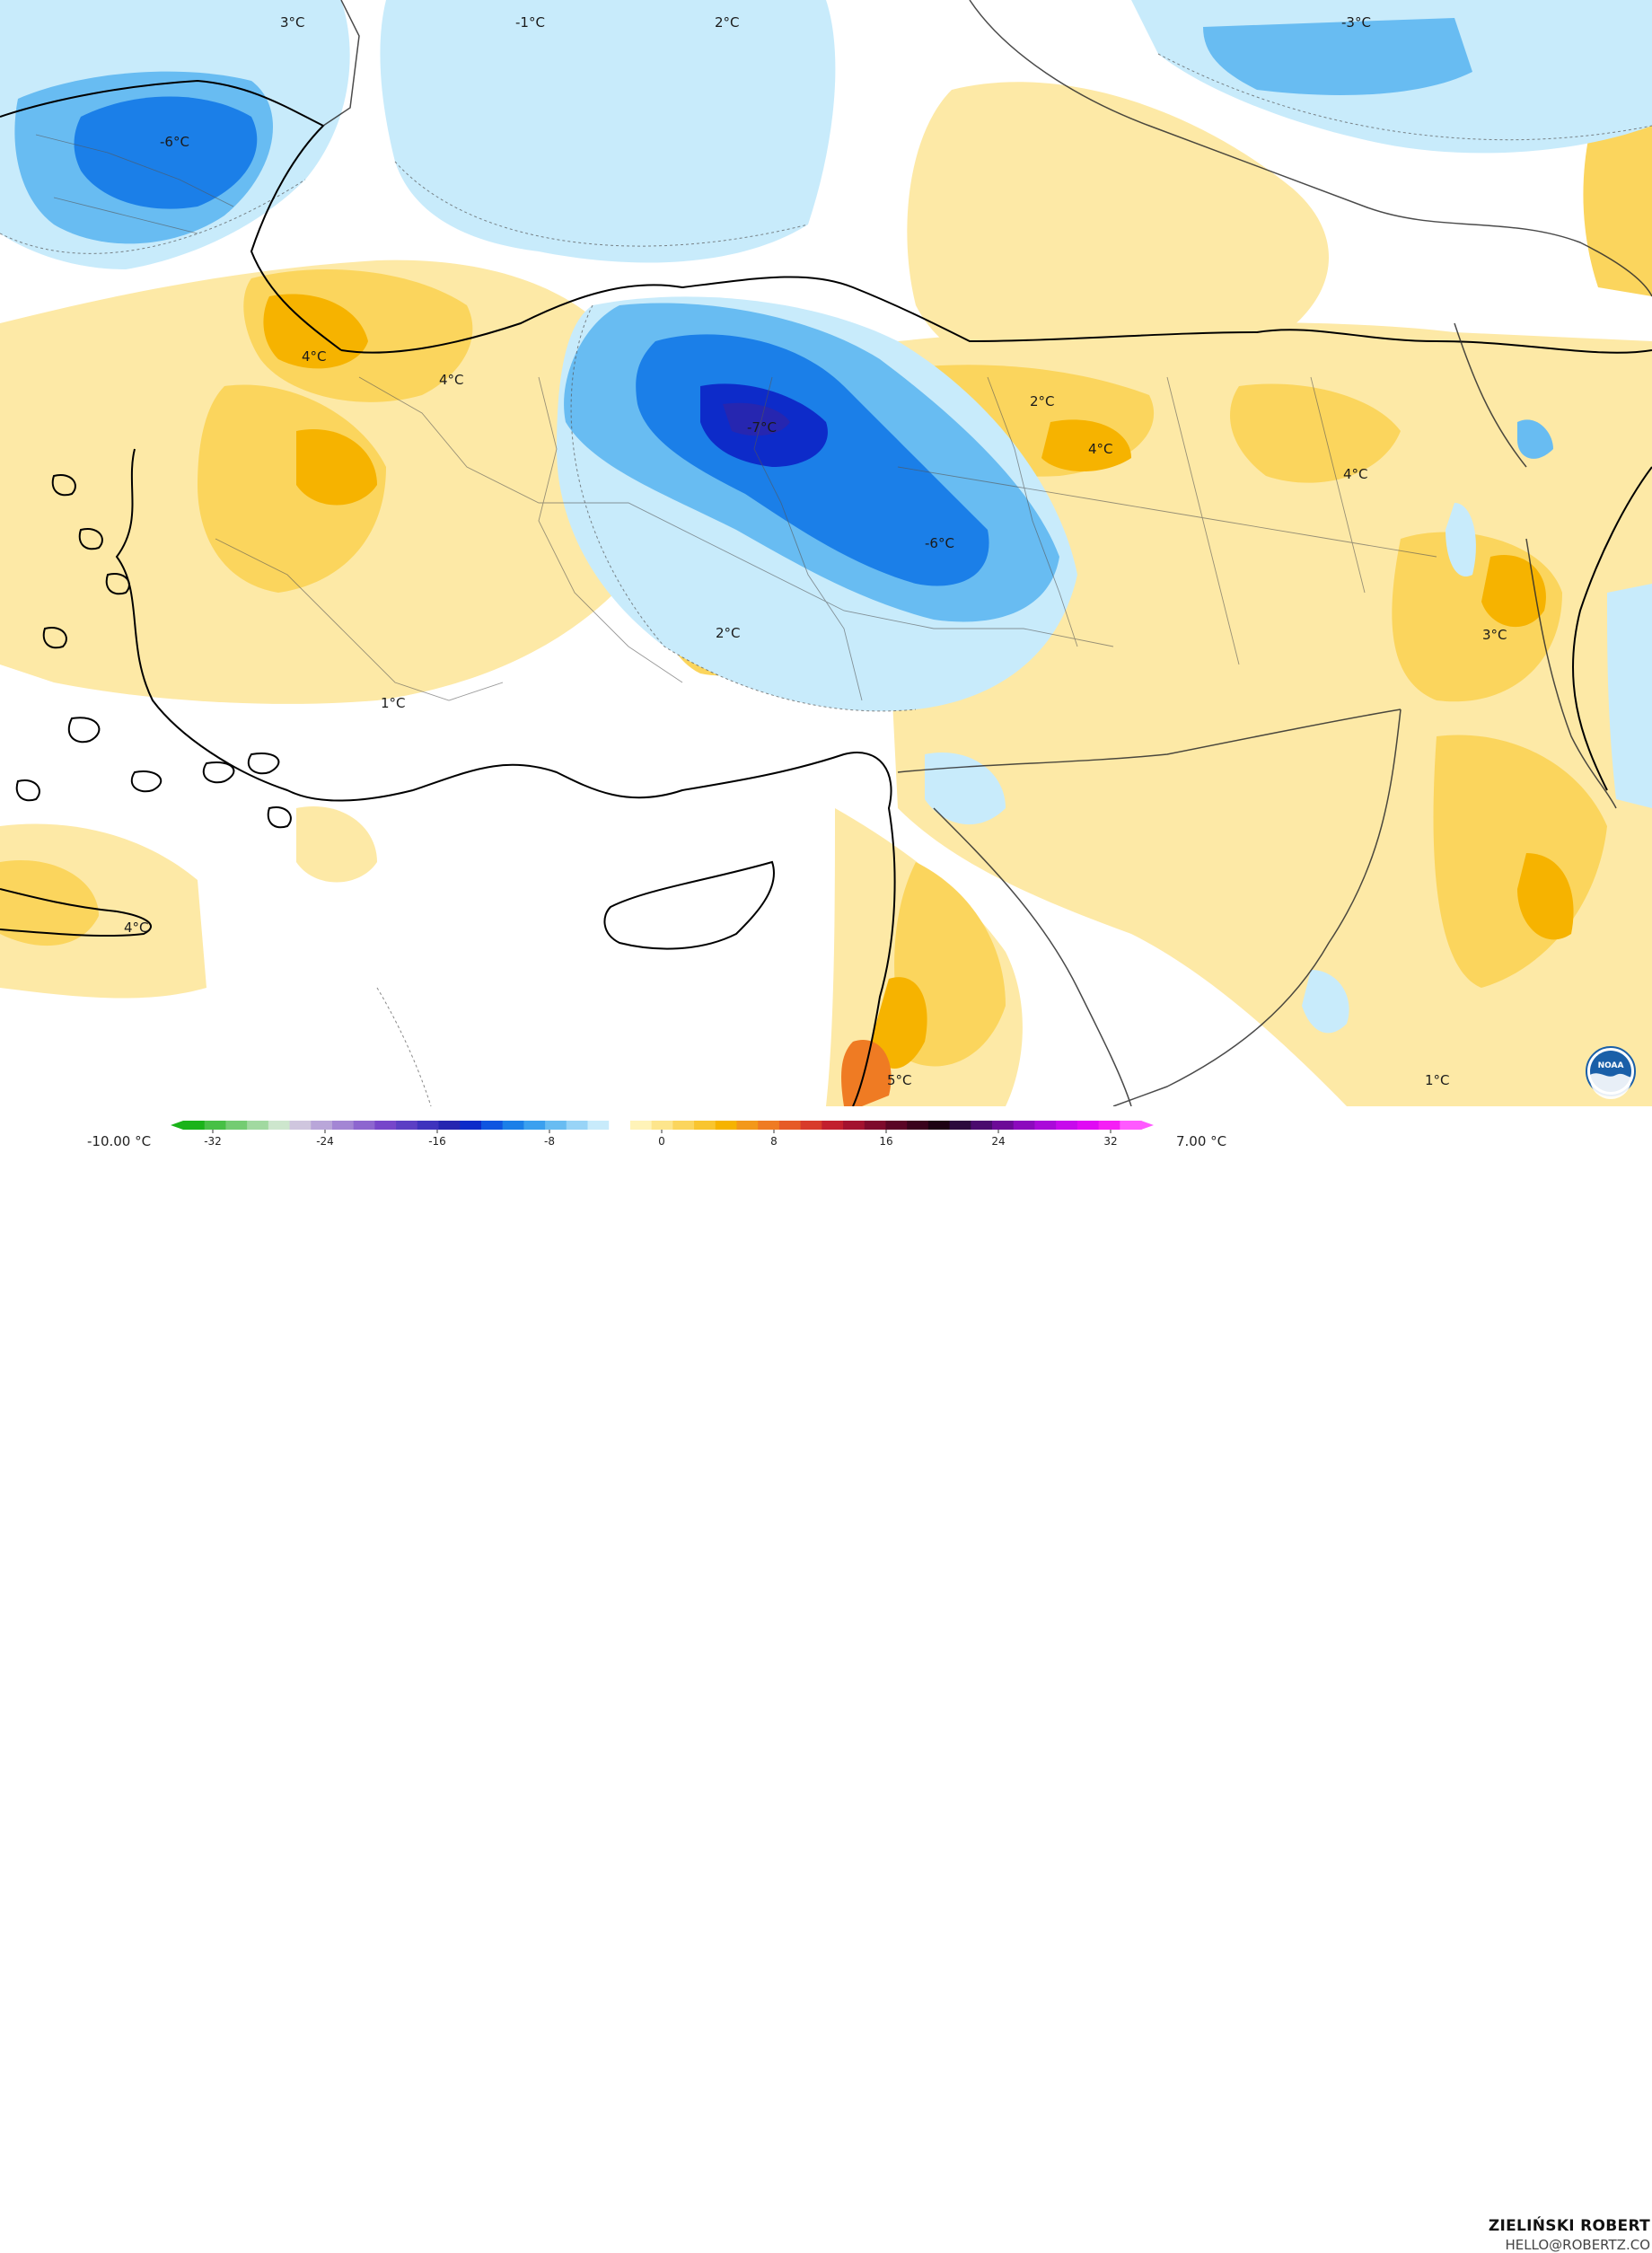  I want to click on temp-label: -1°C, so click(530, 22).